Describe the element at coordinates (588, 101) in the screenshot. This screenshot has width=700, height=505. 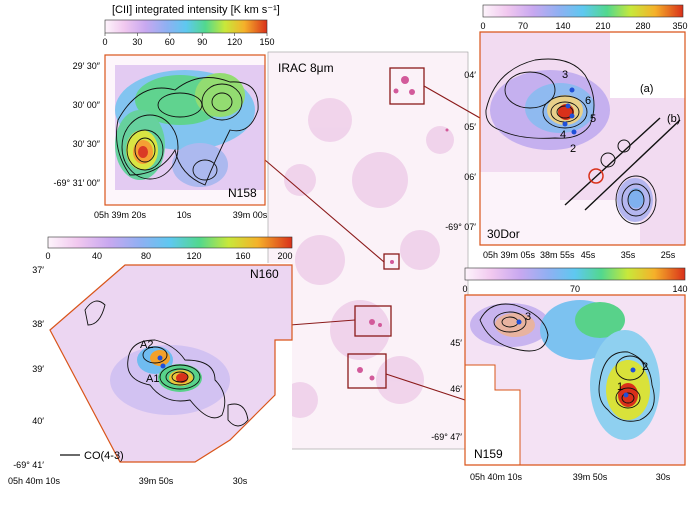
I see `marker-label: 6` at that location.